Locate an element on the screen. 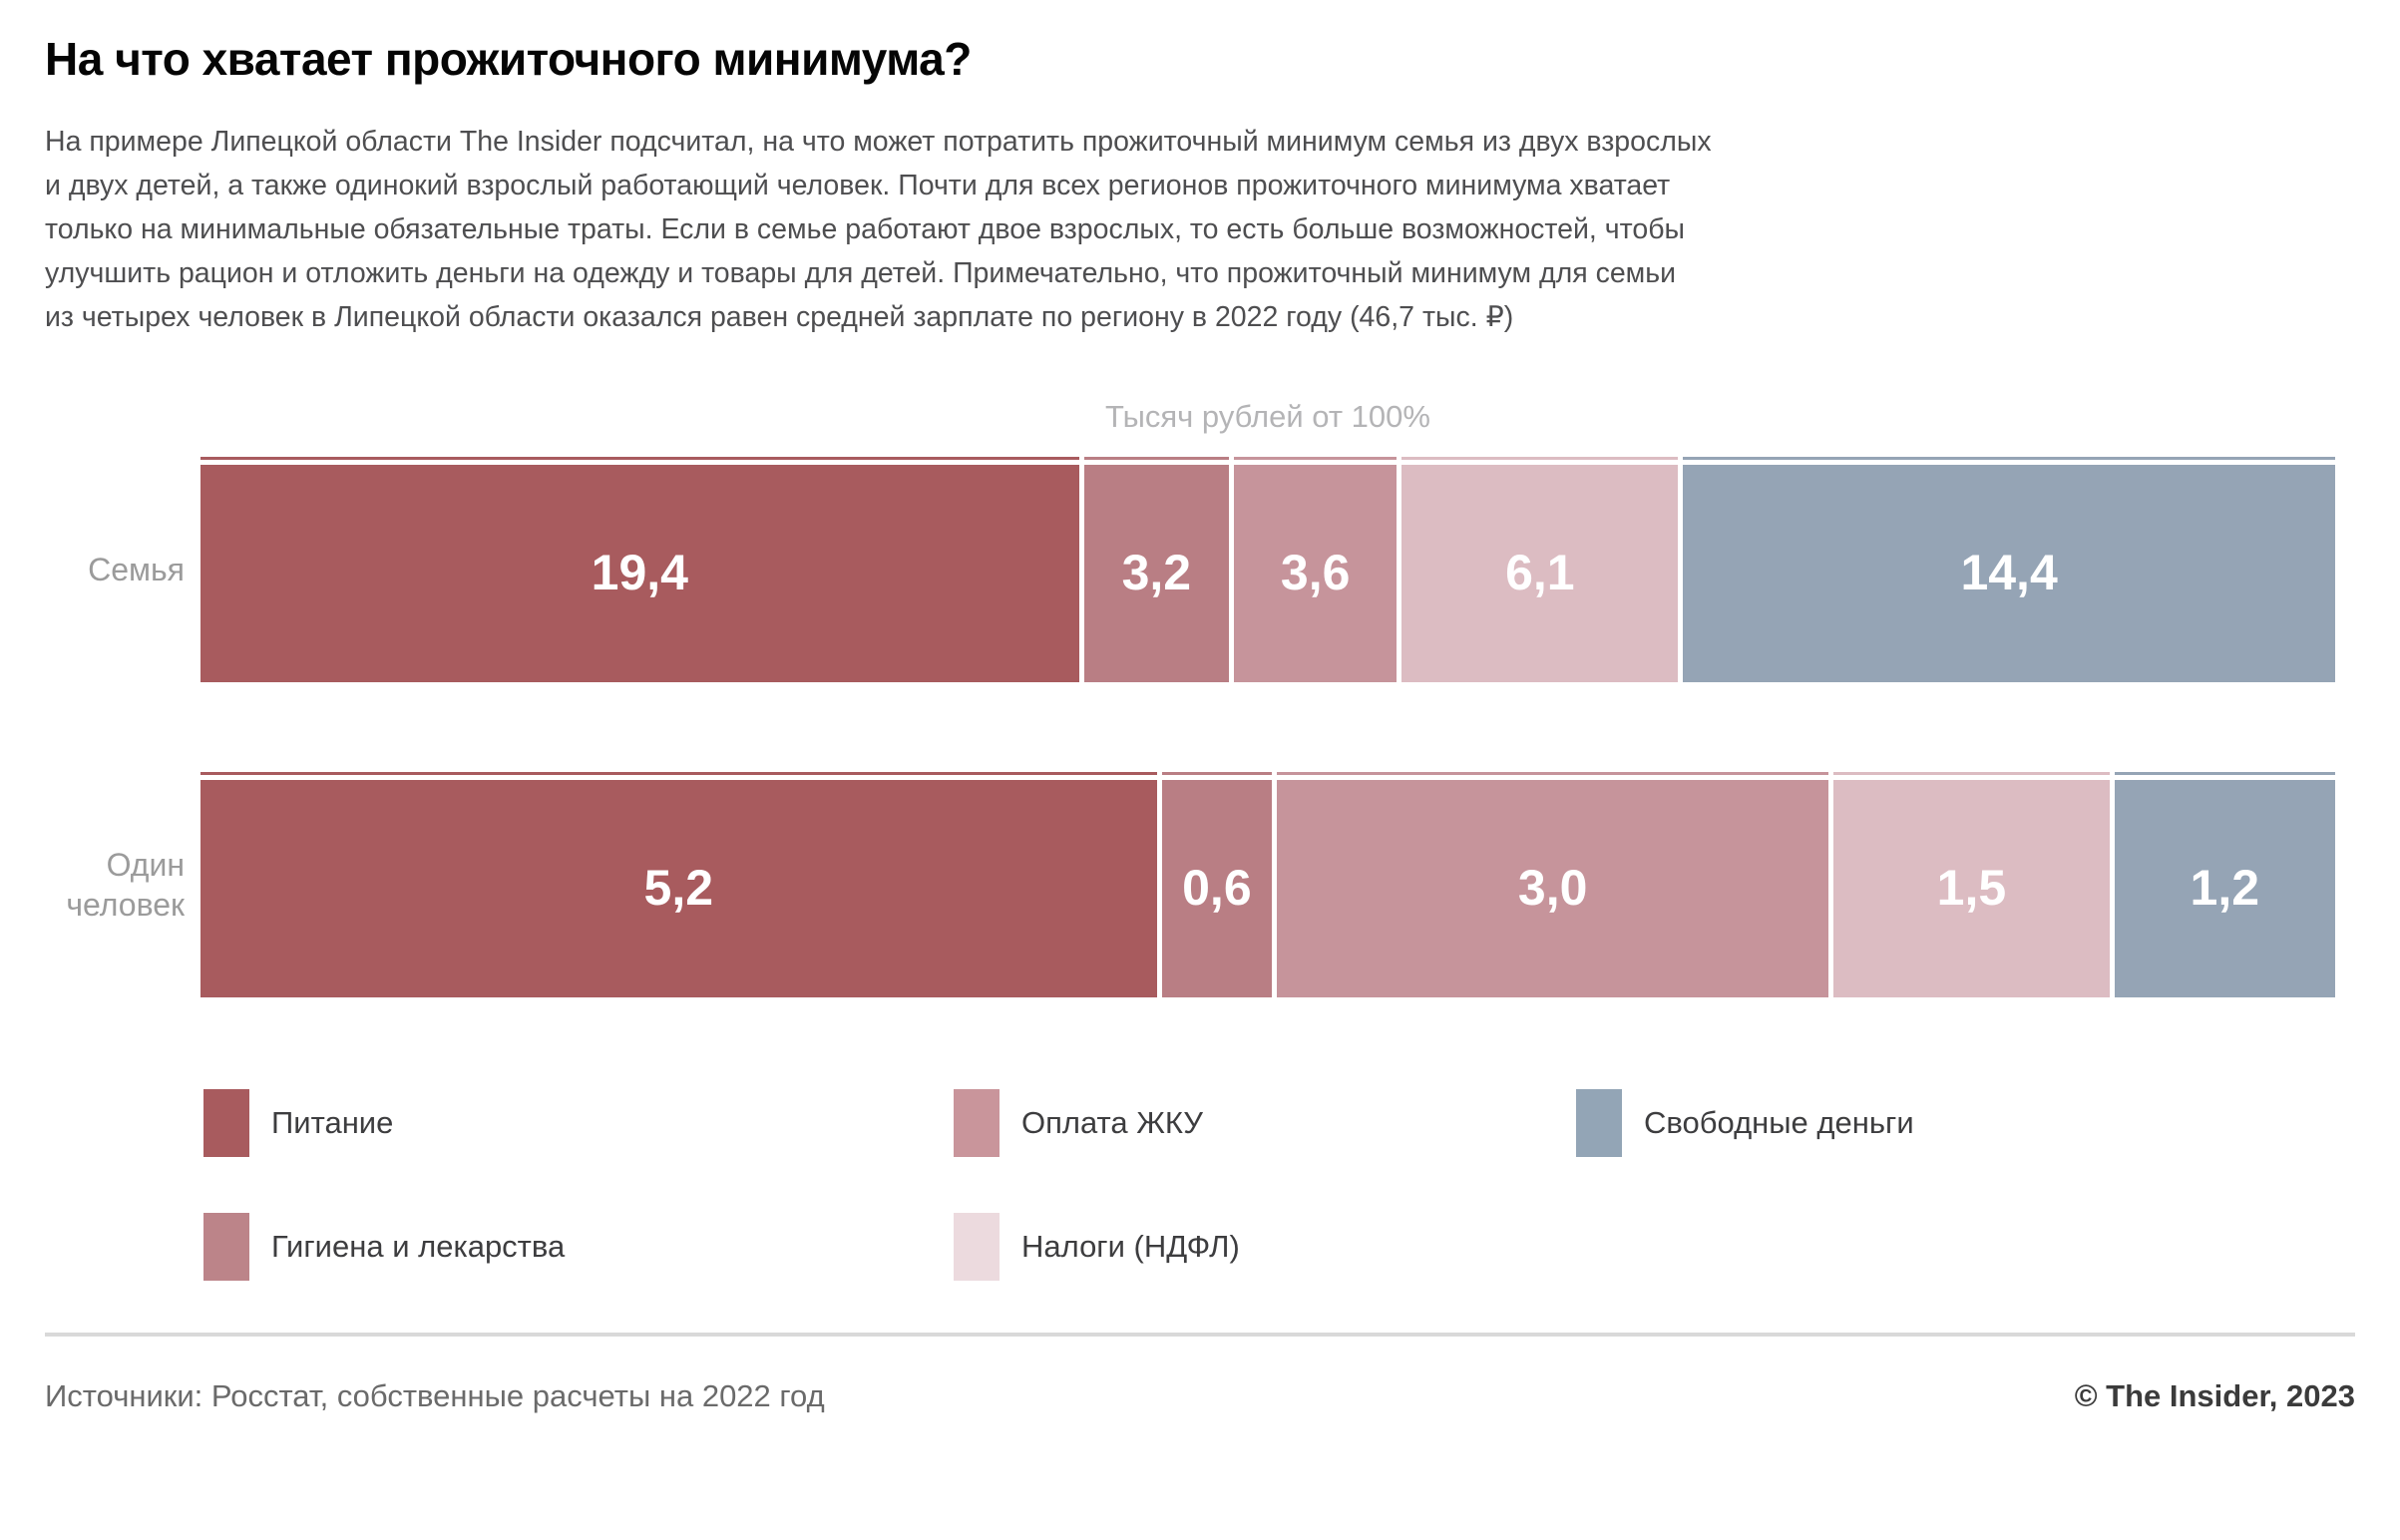 Image resolution: width=2400 pixels, height=1540 pixels. legend-item: Свободные деньги is located at coordinates (1965, 1123).